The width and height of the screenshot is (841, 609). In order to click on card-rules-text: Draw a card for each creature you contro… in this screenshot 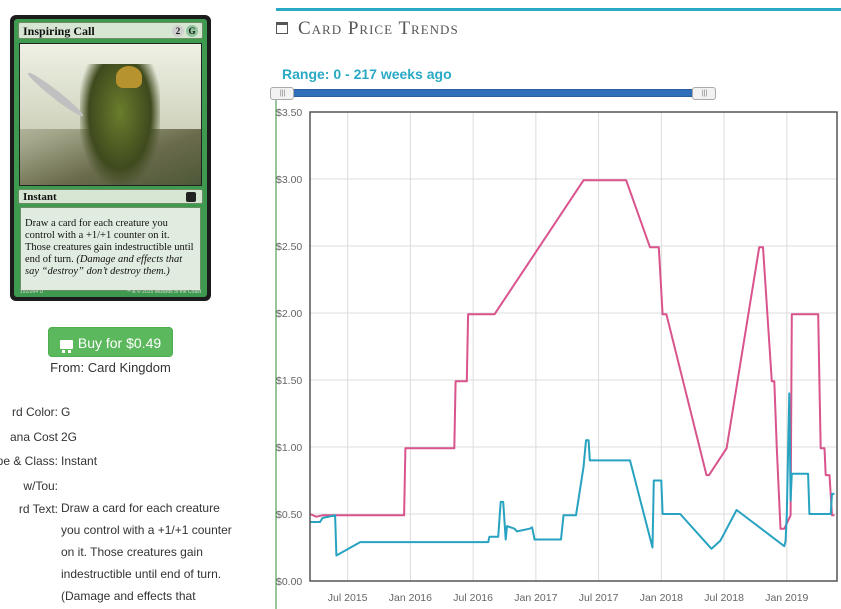, I will do `click(109, 241)`.